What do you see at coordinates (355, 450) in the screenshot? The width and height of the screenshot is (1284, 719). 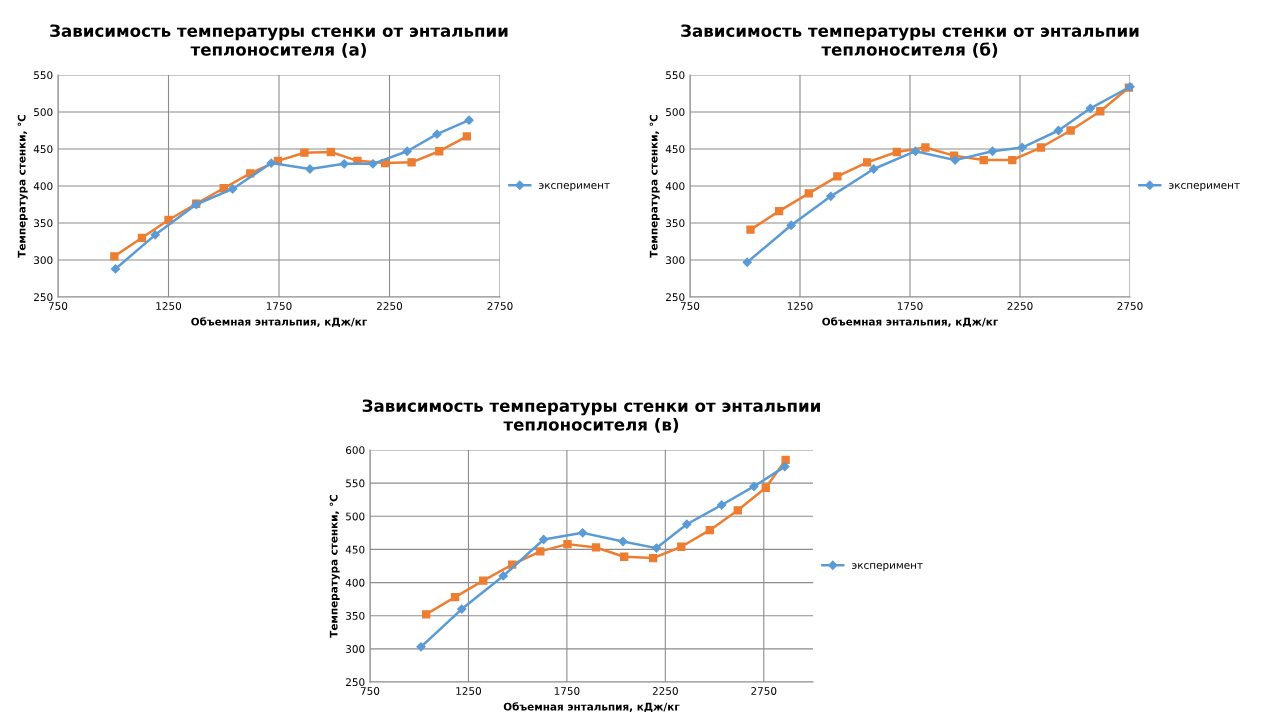 I see `y-tick-label: 600` at bounding box center [355, 450].